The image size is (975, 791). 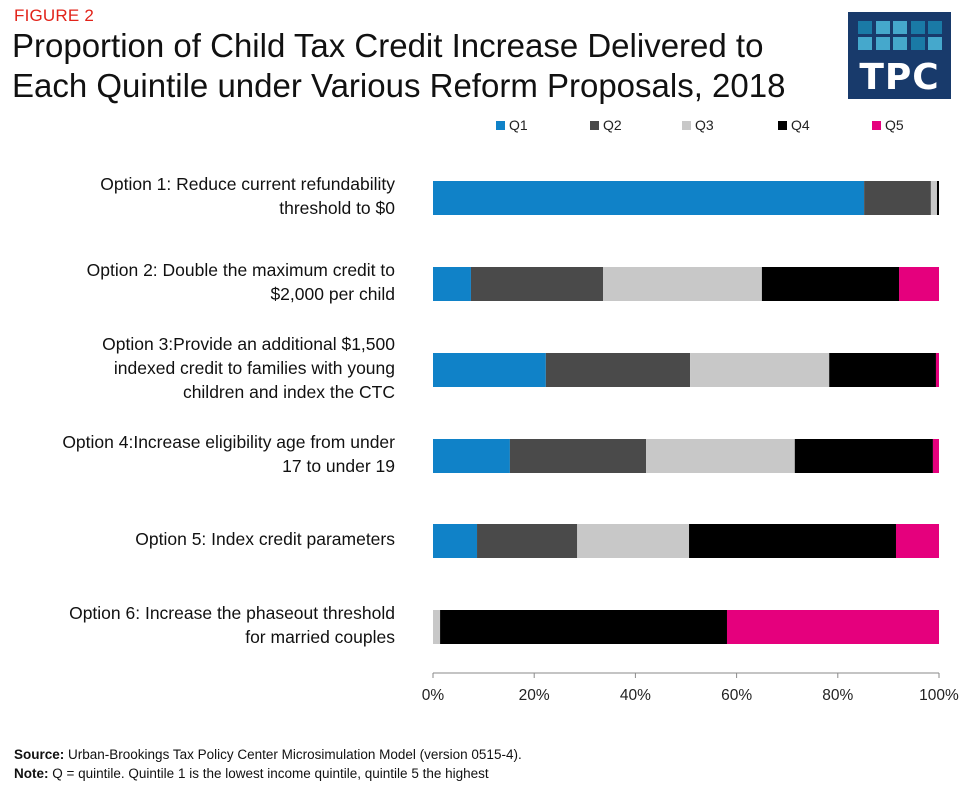 What do you see at coordinates (800, 125) in the screenshot?
I see `legend-label: Q4` at bounding box center [800, 125].